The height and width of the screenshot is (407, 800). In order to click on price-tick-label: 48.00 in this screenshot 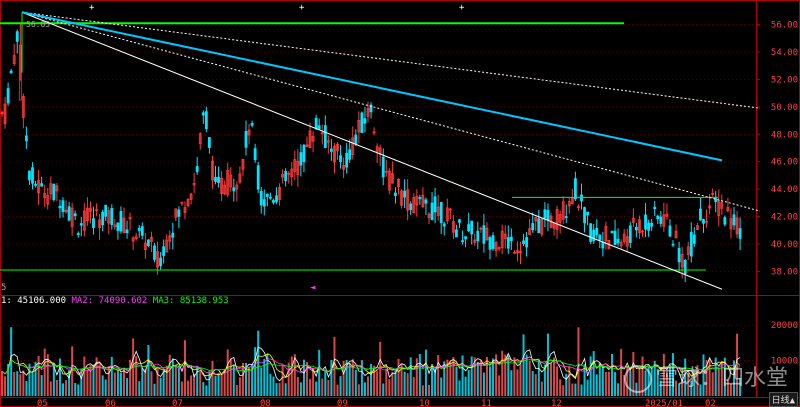, I will do `click(784, 135)`.